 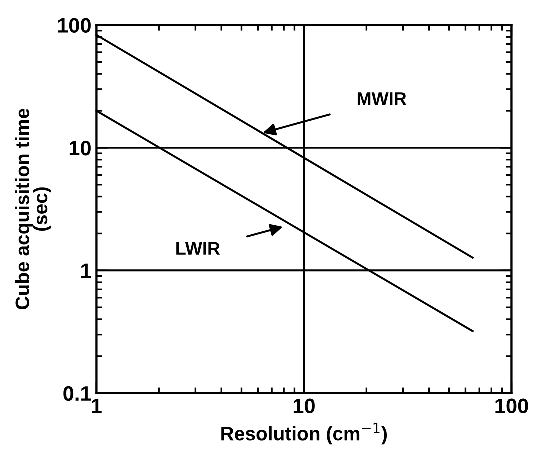 I want to click on annotation: LWIR, so click(x=198, y=248).